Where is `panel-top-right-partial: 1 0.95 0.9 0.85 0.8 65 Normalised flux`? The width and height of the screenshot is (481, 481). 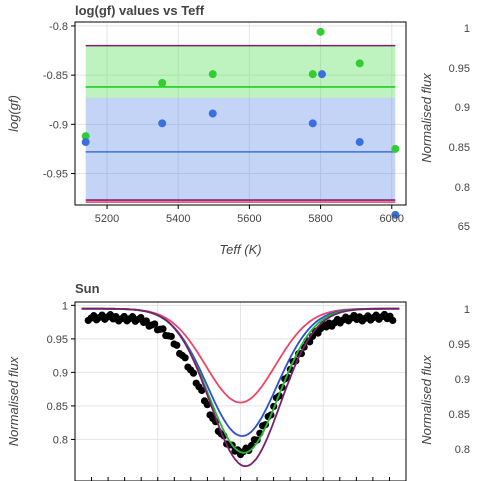 panel-top-right-partial: 1 0.95 0.9 0.85 0.8 65 Normalised flux is located at coordinates (444, 128).